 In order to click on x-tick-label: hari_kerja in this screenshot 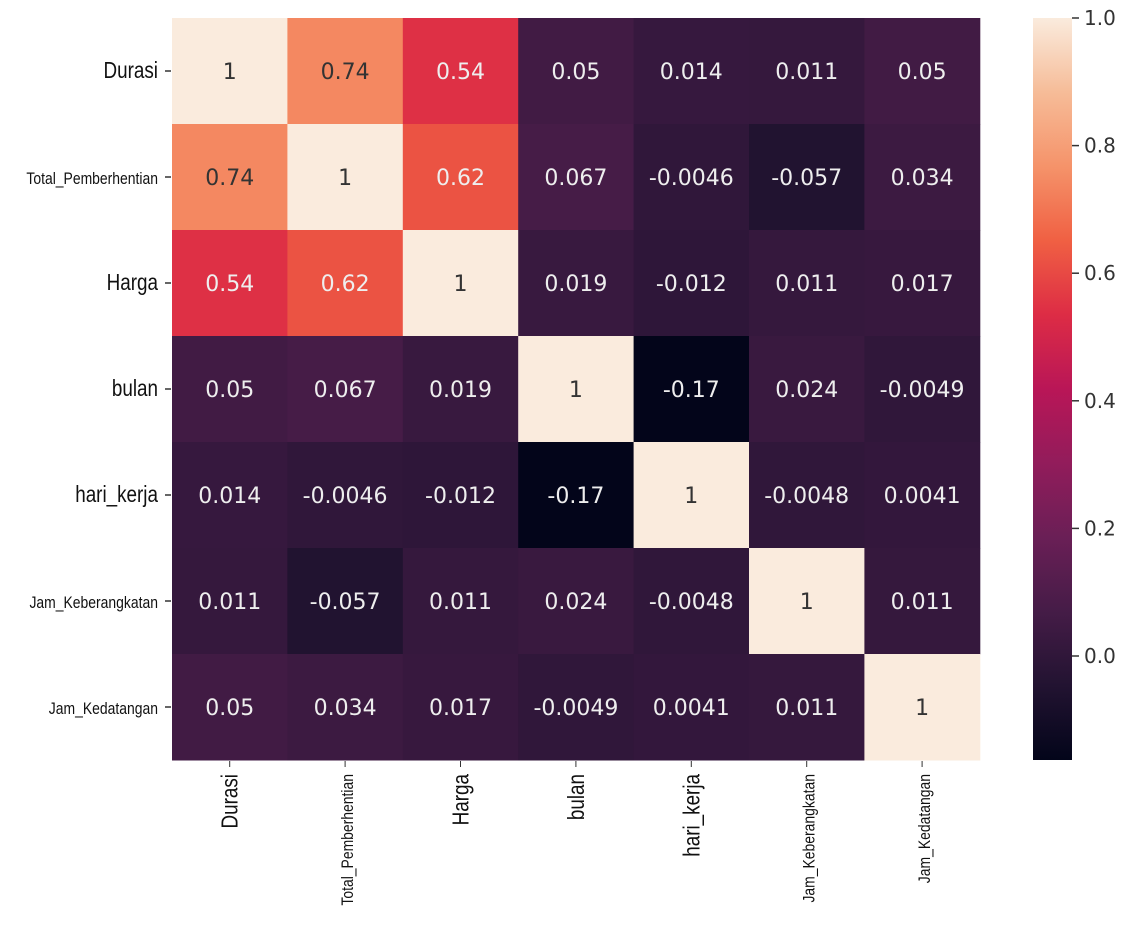, I will do `click(692, 815)`.